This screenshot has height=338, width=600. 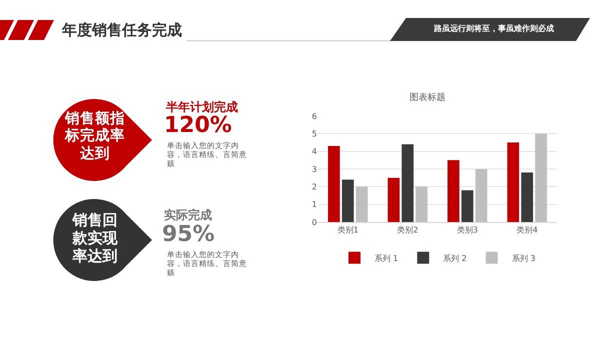 I want to click on x-tick-label: 类别4, so click(x=527, y=230).